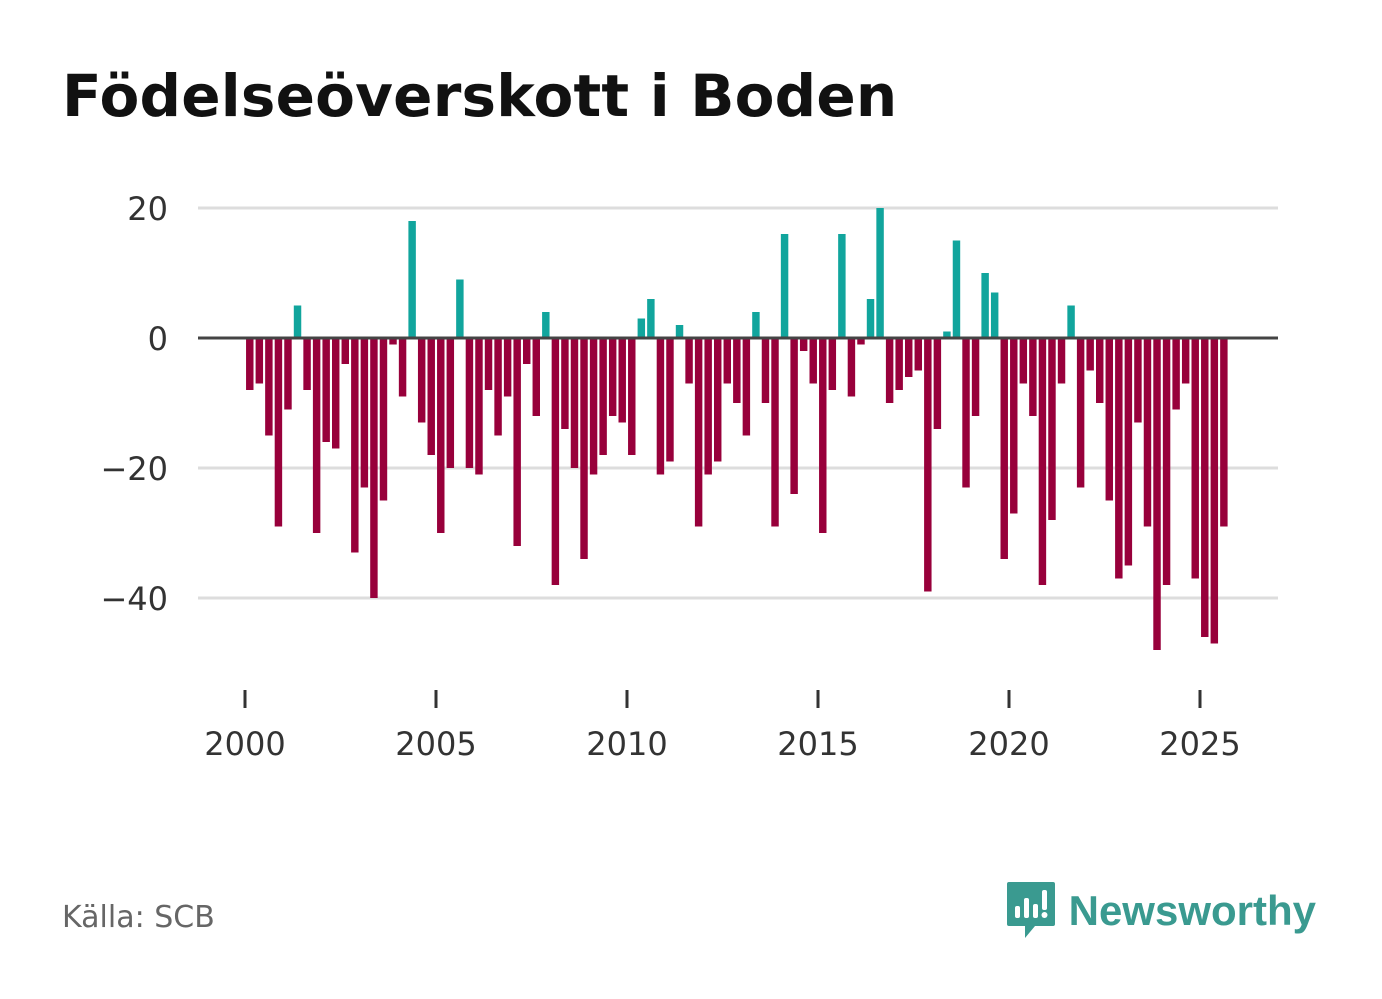 The image size is (1382, 999). Describe the element at coordinates (134, 599) in the screenshot. I see `y-tick-label: −40` at that location.